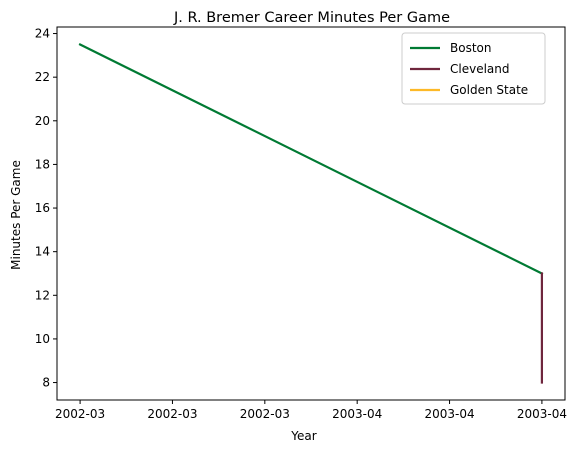  What do you see at coordinates (42, 252) in the screenshot?
I see `y-tick-label: 14` at bounding box center [42, 252].